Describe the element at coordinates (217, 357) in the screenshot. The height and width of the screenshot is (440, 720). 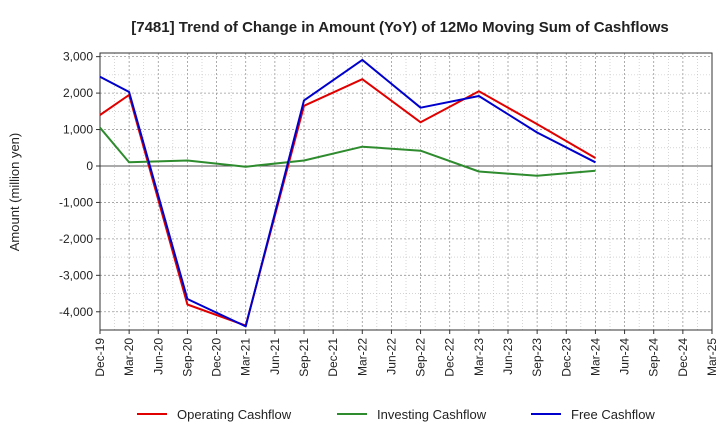
I see `x-tick-label: Dec-20` at that location.